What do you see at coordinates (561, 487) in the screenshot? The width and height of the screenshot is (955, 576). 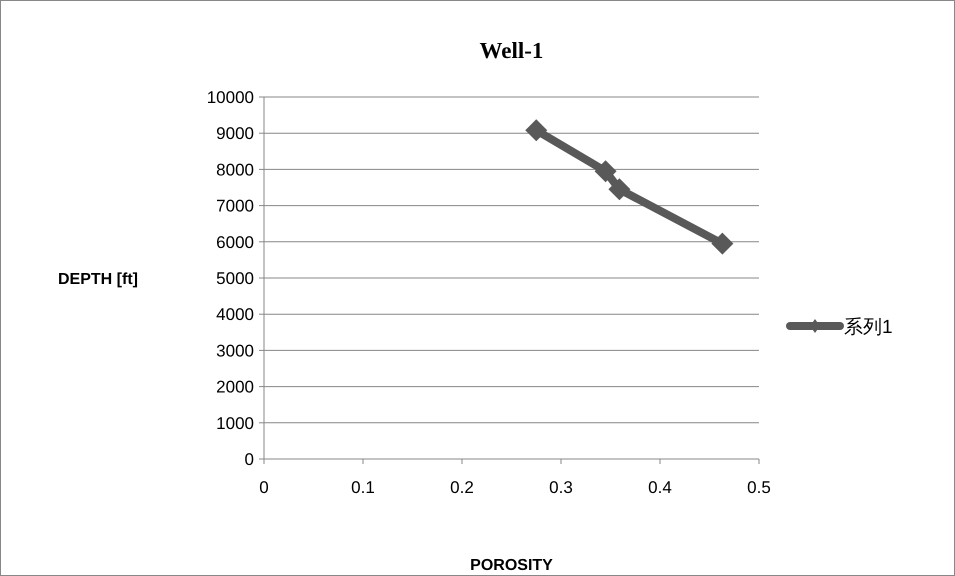 I see `x-tick-label: 0.3` at bounding box center [561, 487].